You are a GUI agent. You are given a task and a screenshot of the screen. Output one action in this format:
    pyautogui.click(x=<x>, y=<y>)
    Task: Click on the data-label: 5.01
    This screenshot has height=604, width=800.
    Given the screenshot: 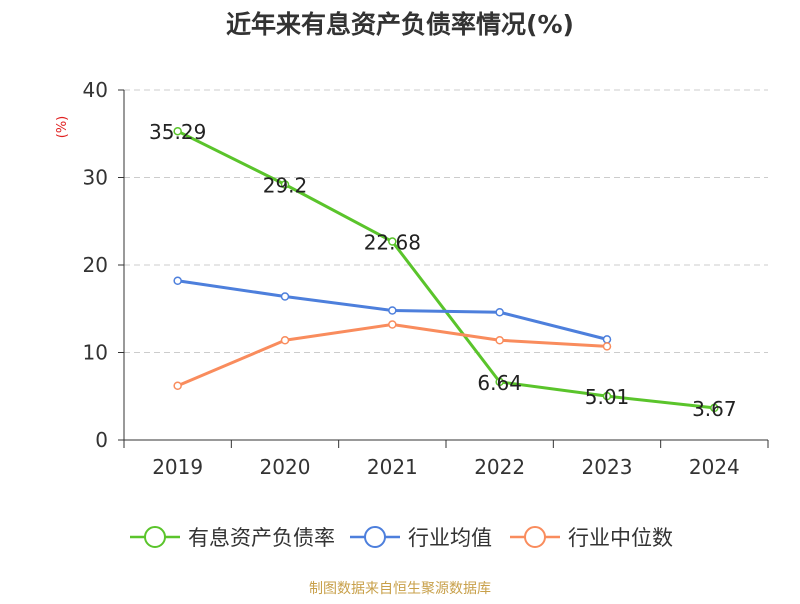 What is the action you would take?
    pyautogui.click(x=607, y=397)
    